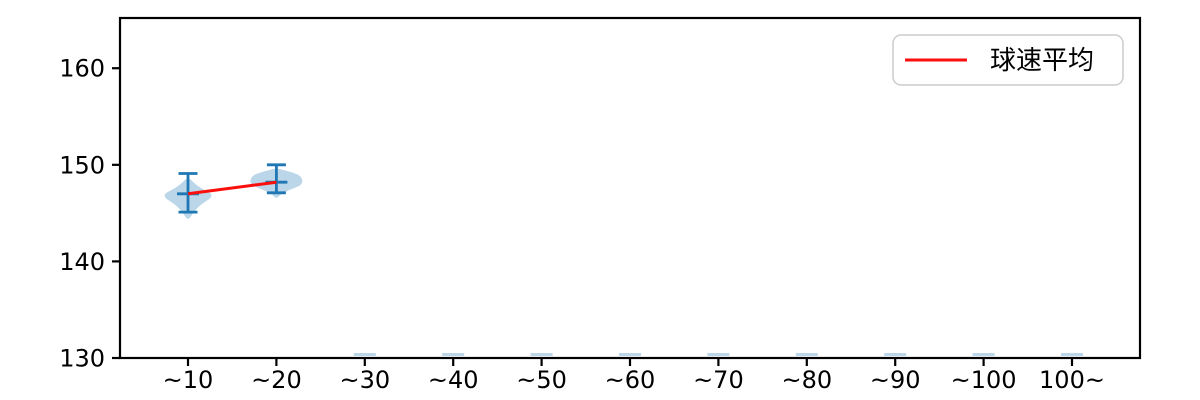  What do you see at coordinates (806, 380) in the screenshot?
I see `x-tick-label: ~80` at bounding box center [806, 380].